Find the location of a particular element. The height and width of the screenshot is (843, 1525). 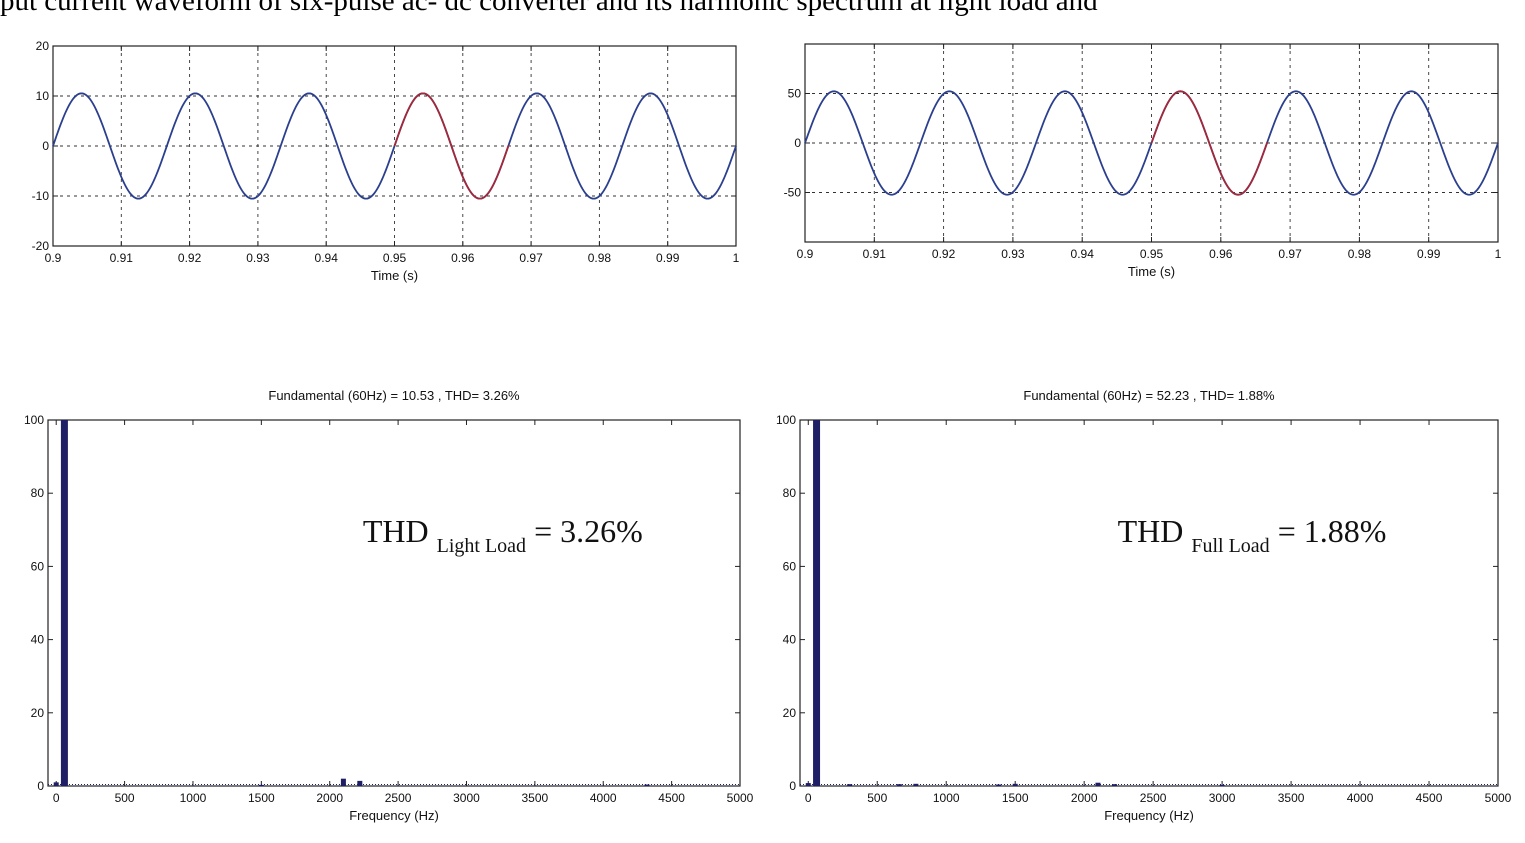

y-tick-label: 10 is located at coordinates (43, 96).